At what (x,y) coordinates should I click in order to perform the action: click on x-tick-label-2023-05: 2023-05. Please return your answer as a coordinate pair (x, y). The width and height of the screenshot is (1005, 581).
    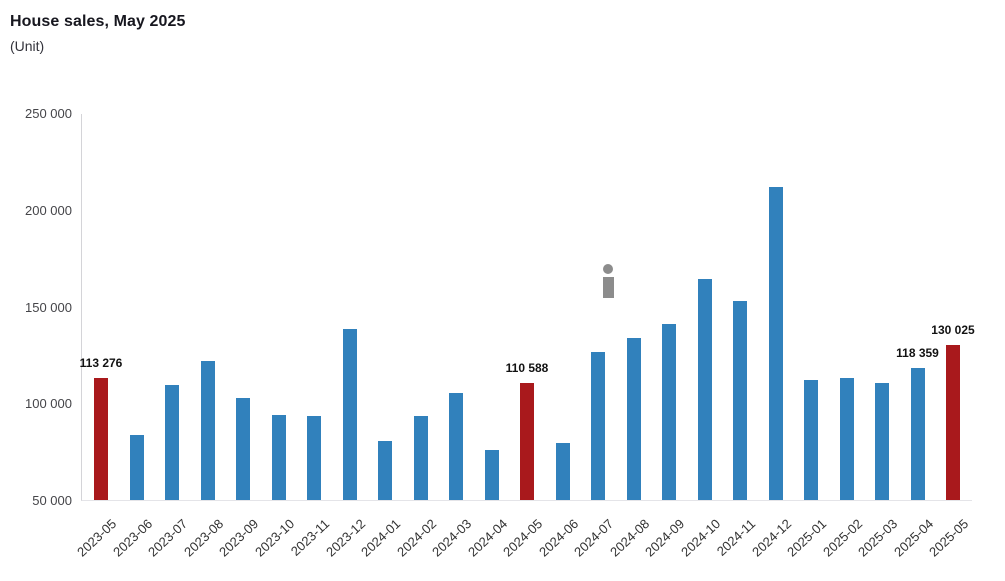
    Looking at the image, I should click on (97, 538).